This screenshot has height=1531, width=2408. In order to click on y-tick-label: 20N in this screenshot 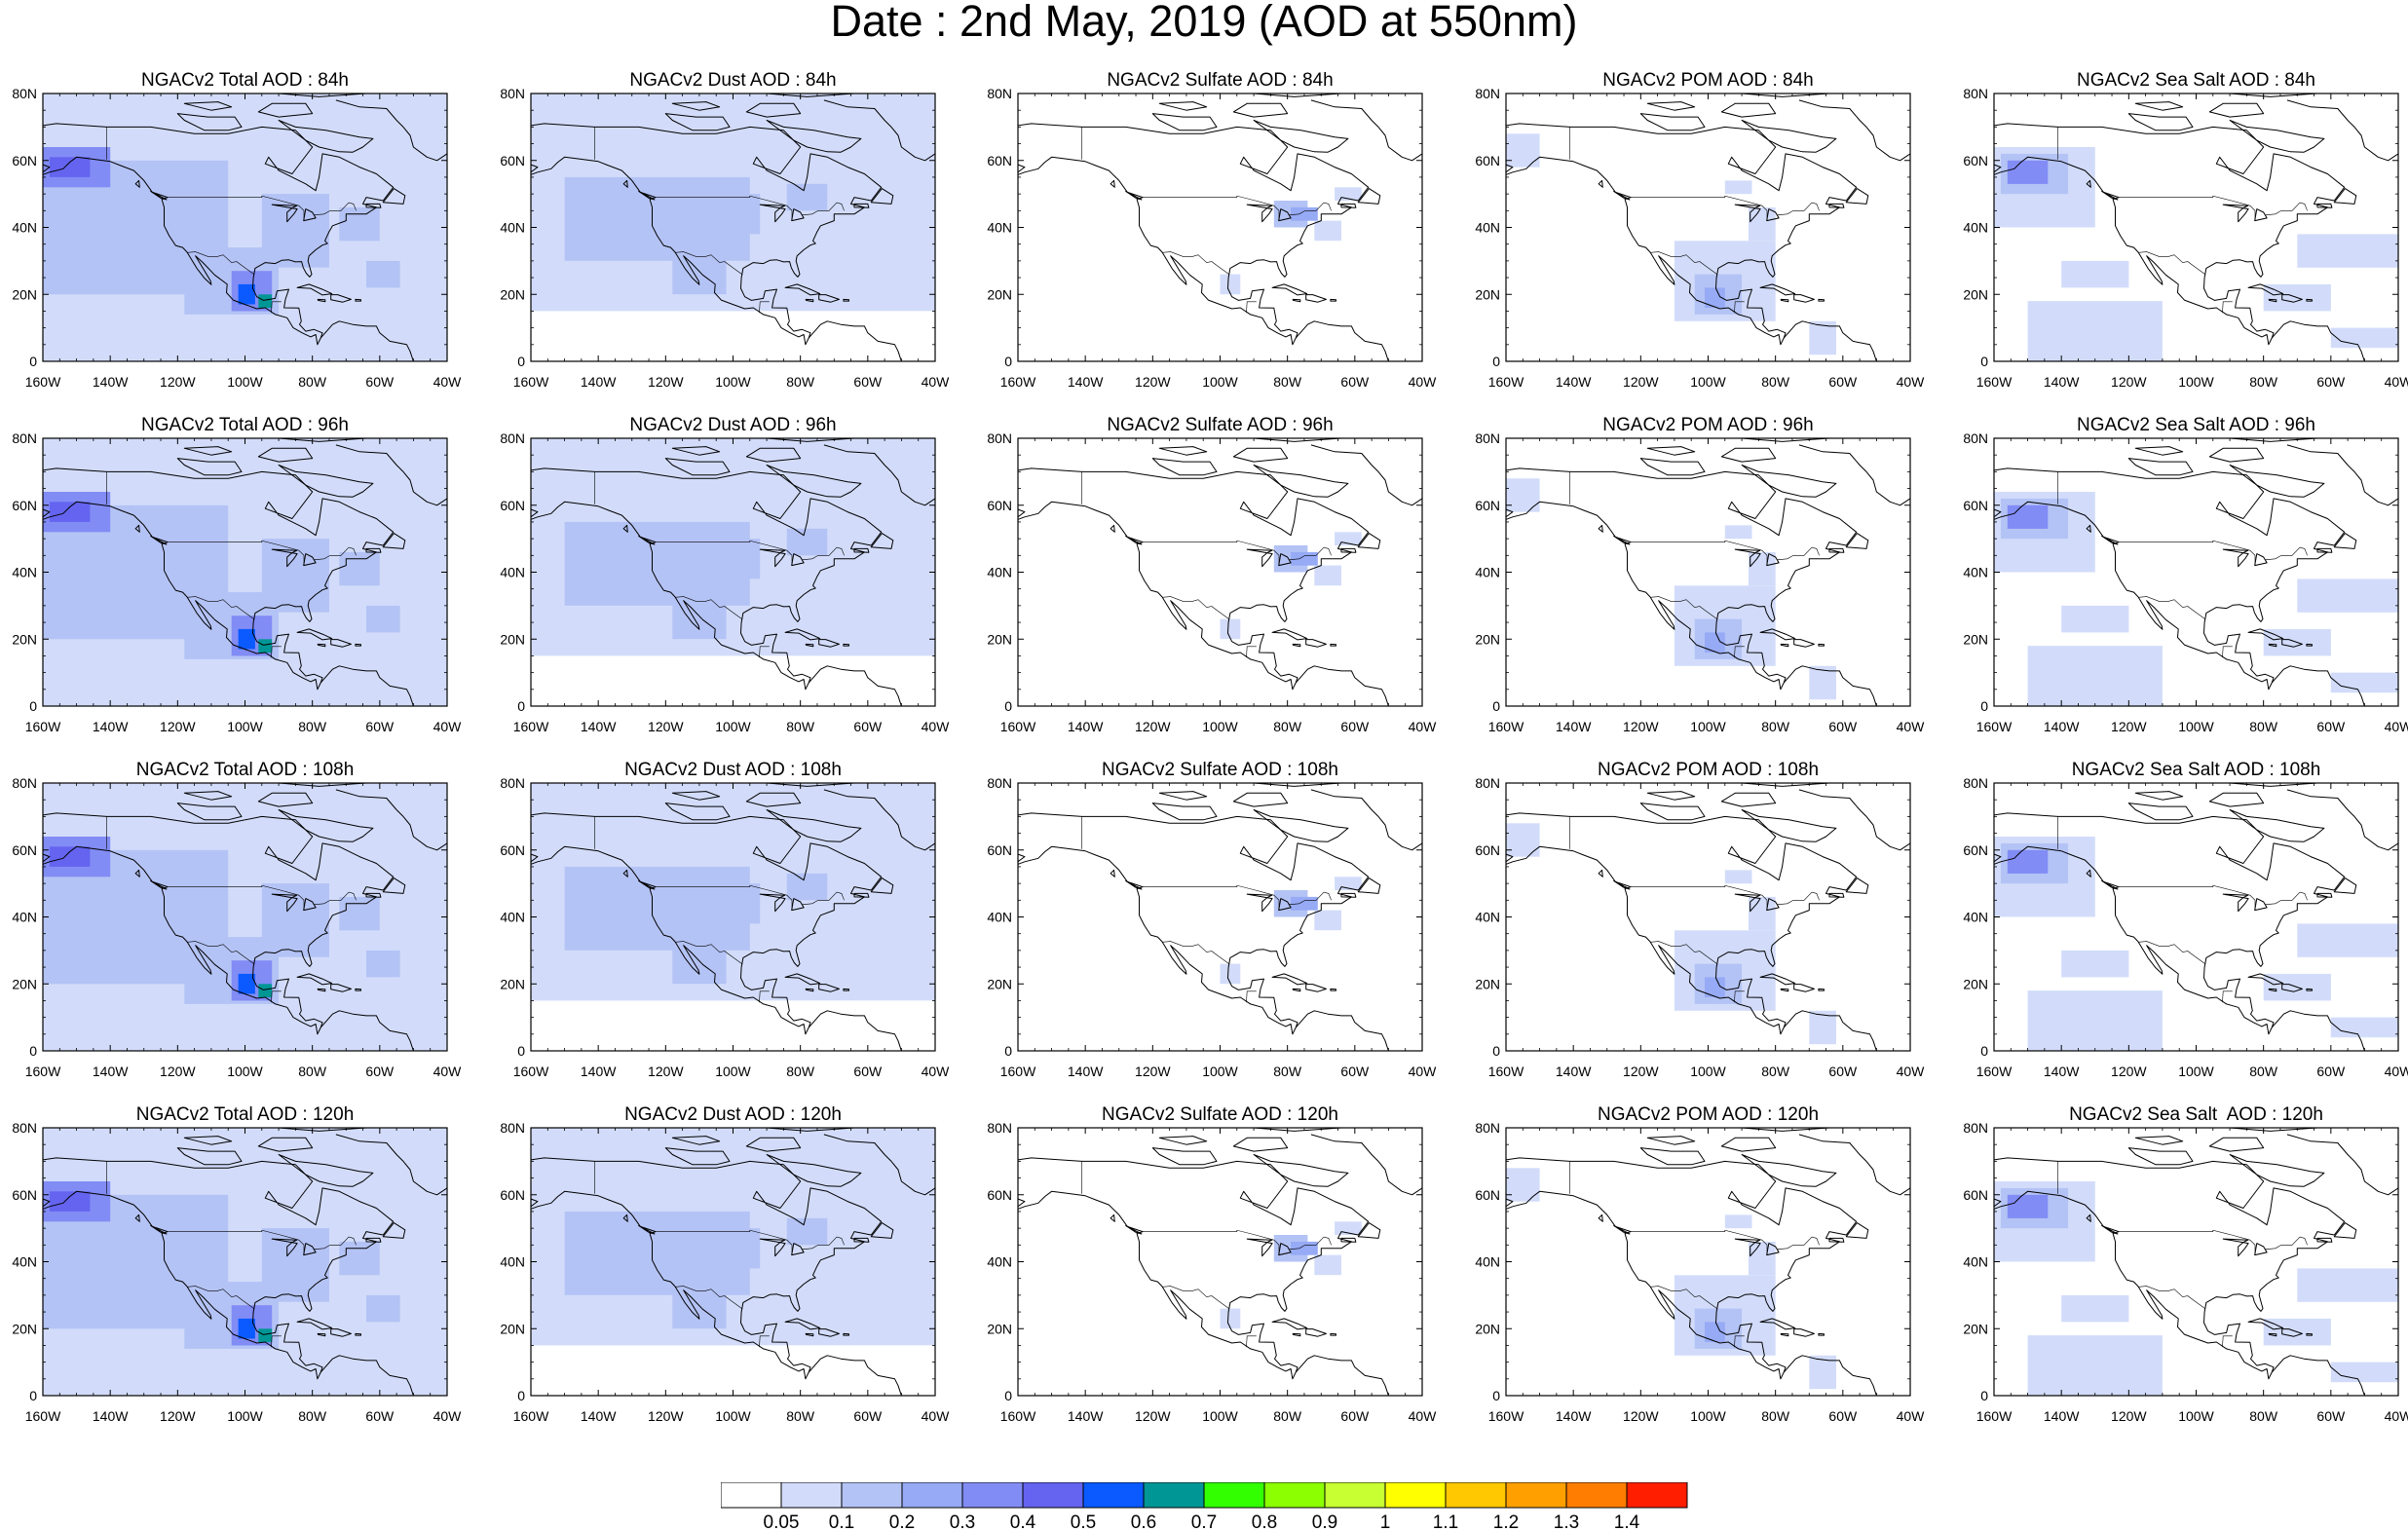, I will do `click(1975, 1328)`.